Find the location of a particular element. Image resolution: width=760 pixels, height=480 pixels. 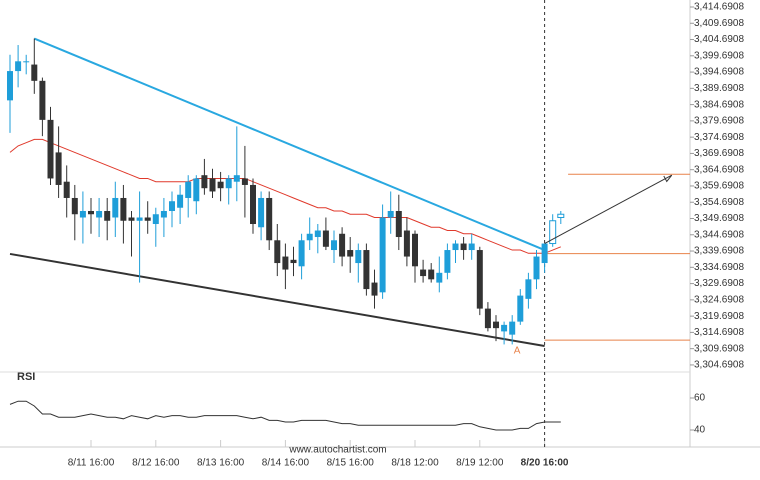

source: www.autochartist.com is located at coordinates (337, 450).